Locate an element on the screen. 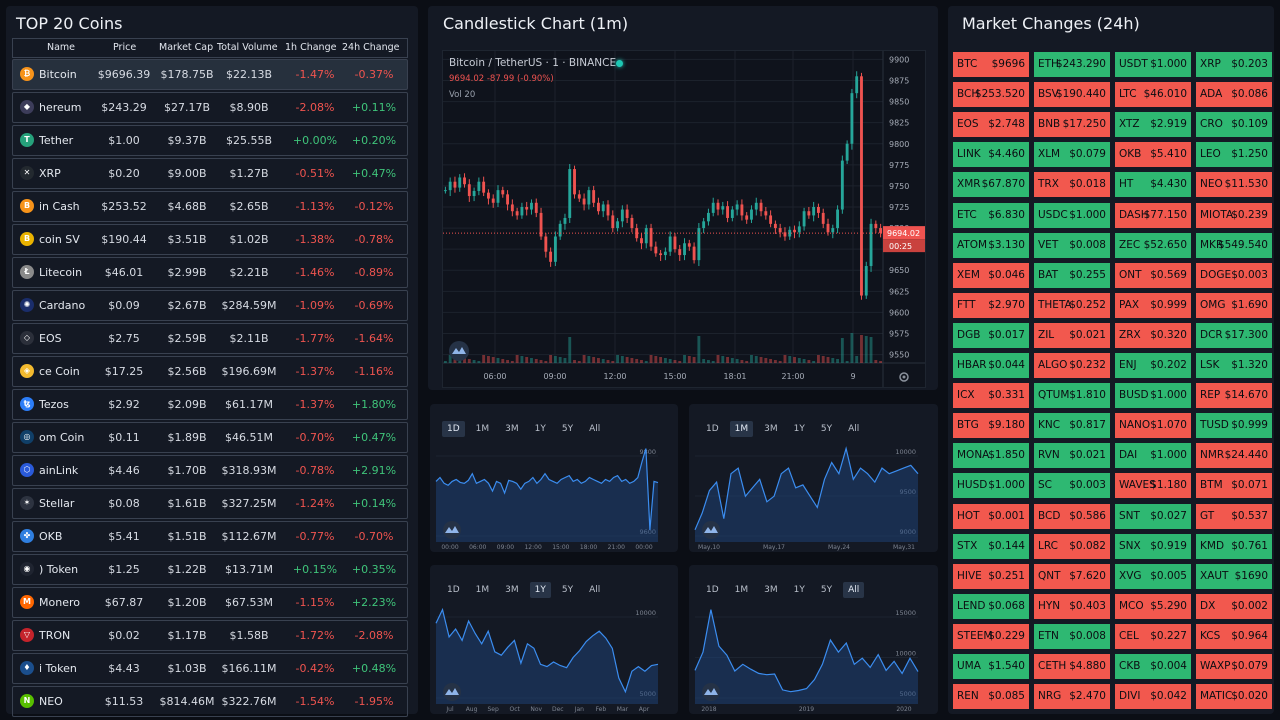  coin-row: ▽ TRON $0.02 $1.17B $1.58B -1.72% -2.08% is located at coordinates (210, 635).